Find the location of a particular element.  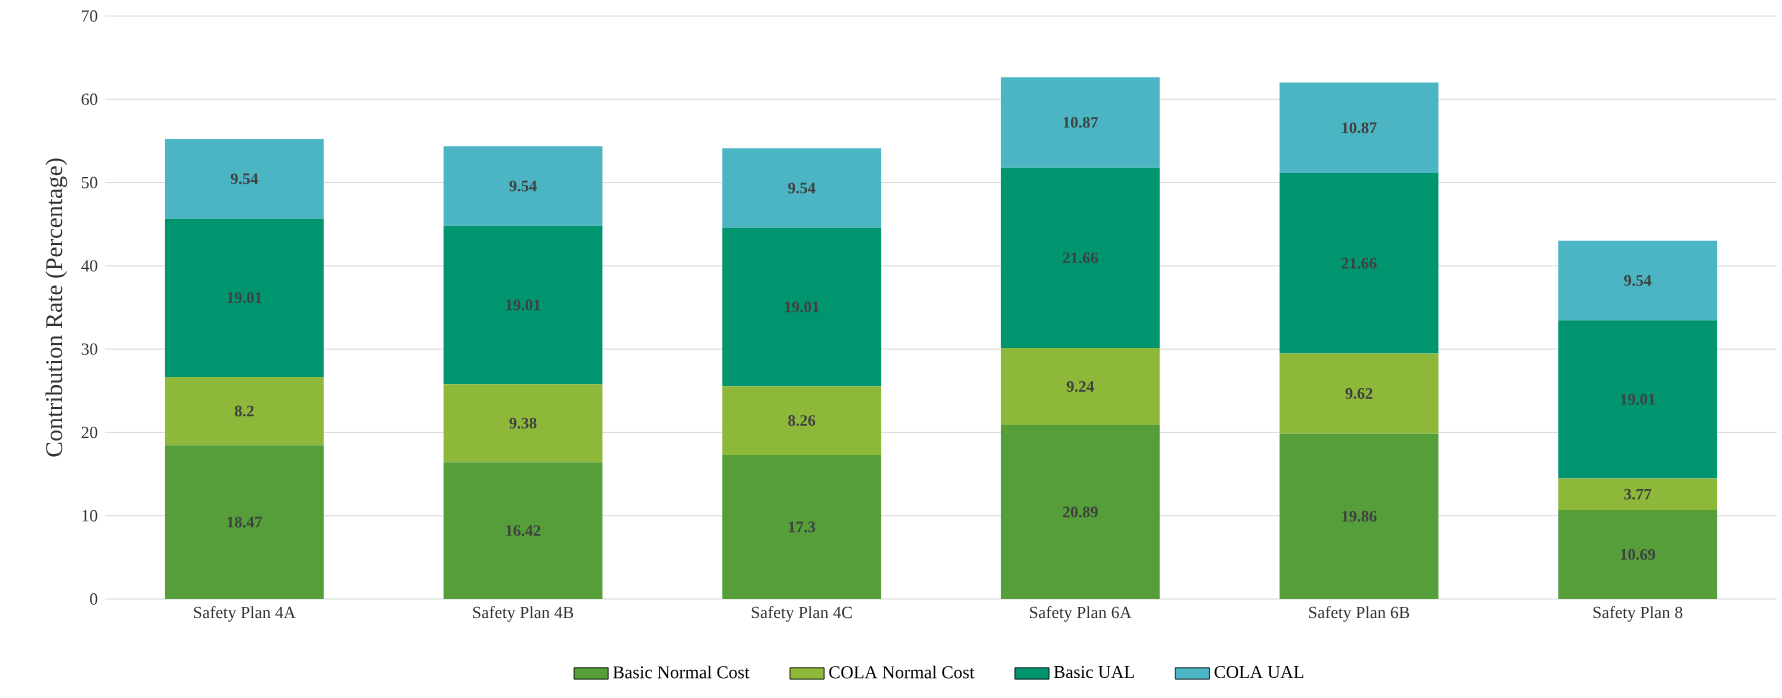

data-label: 10.69 is located at coordinates (1638, 554).